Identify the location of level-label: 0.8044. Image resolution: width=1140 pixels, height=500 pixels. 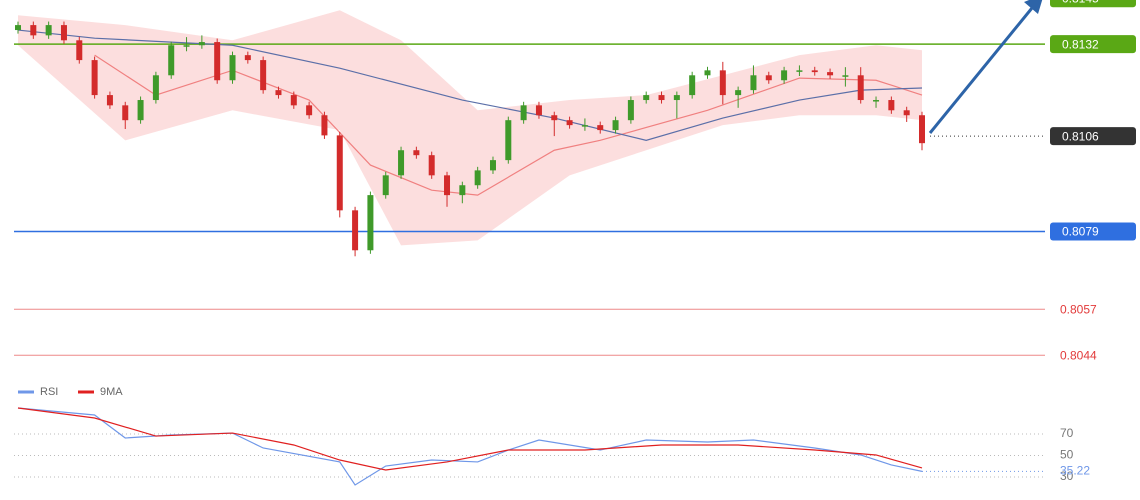
(1078, 355).